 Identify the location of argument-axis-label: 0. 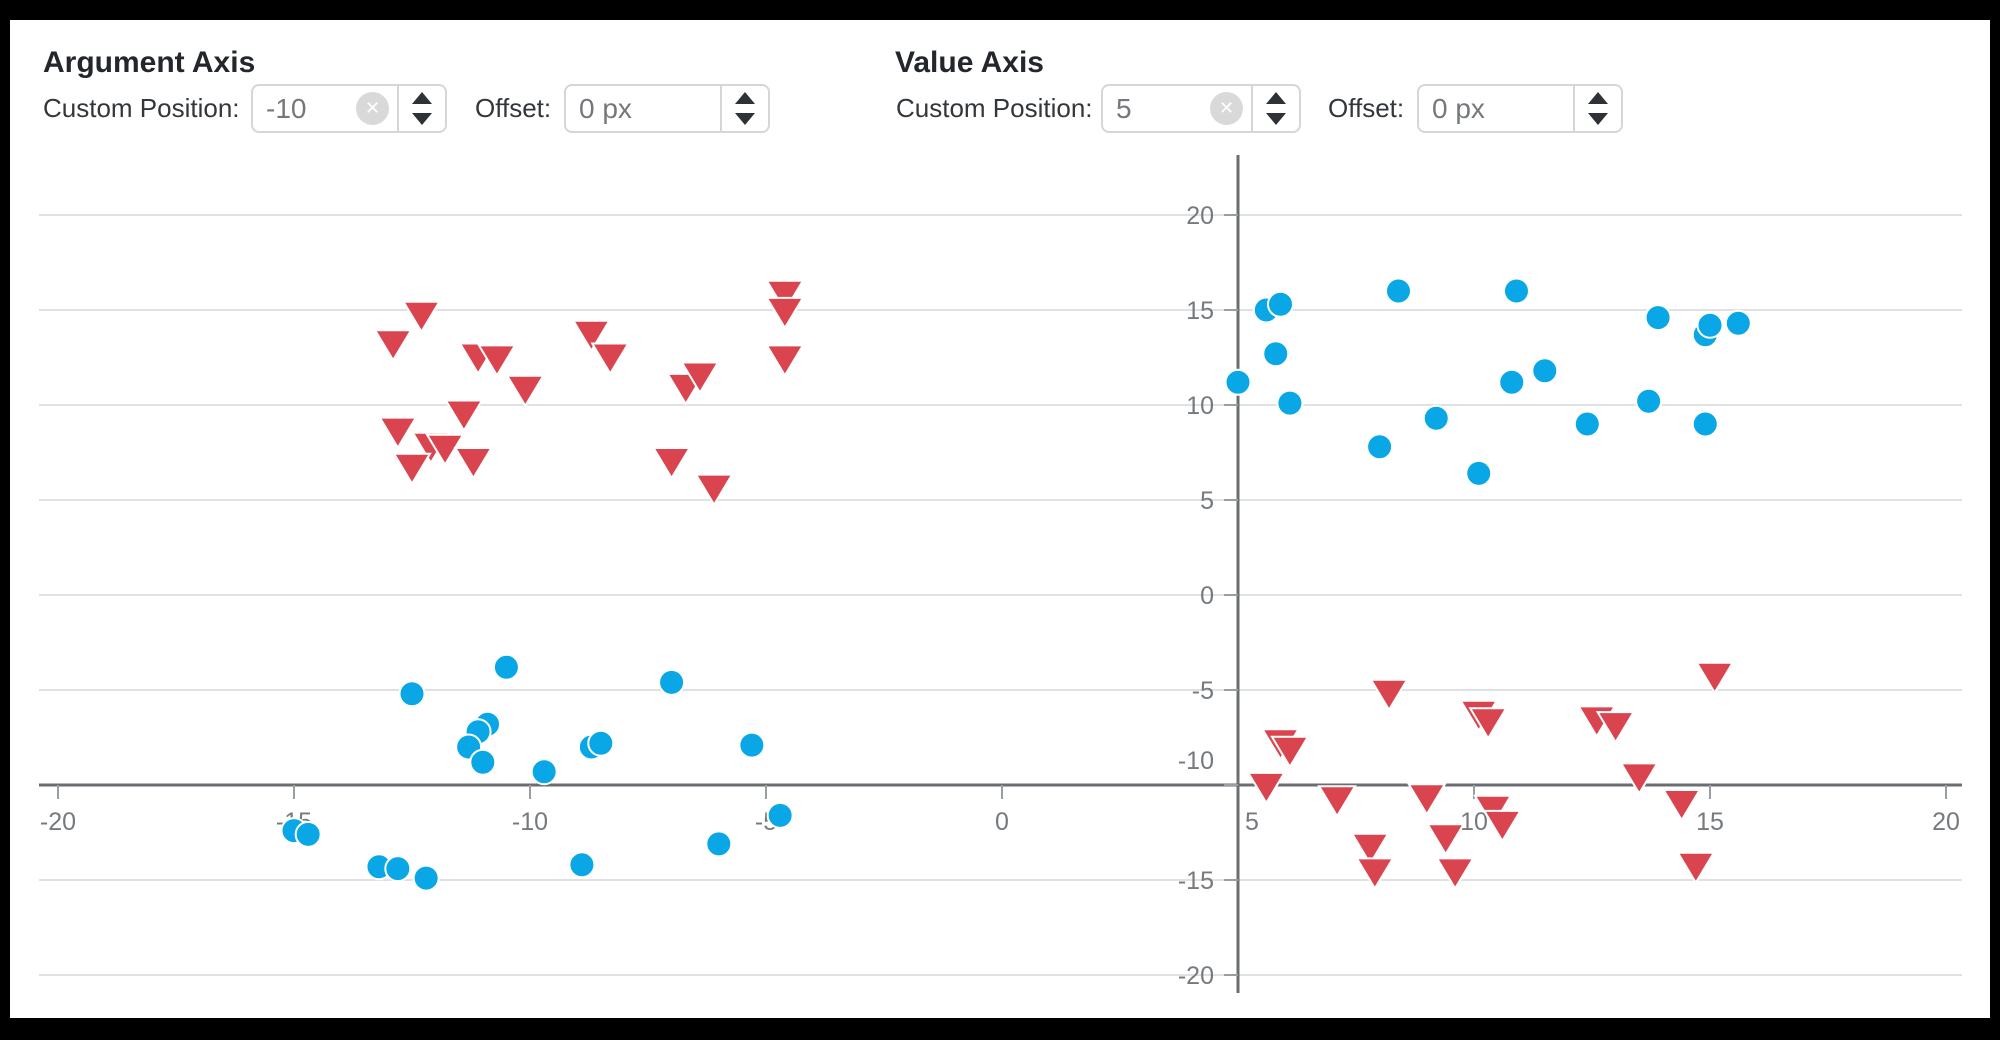
(1002, 822).